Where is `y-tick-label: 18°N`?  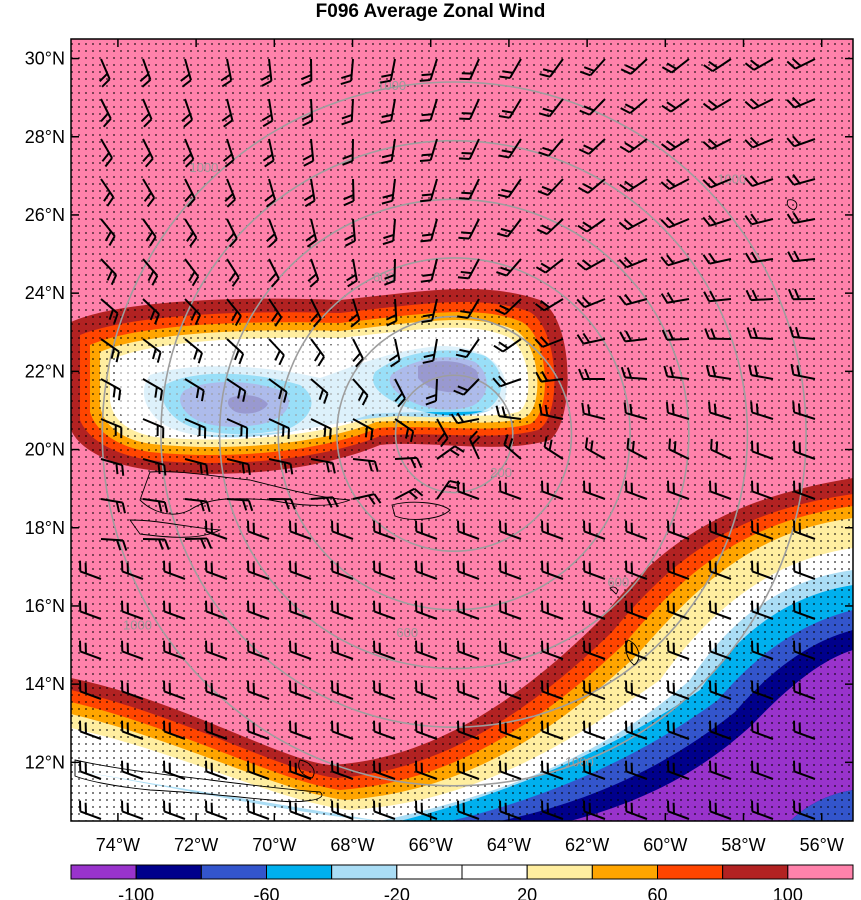
y-tick-label: 18°N is located at coordinates (45, 528).